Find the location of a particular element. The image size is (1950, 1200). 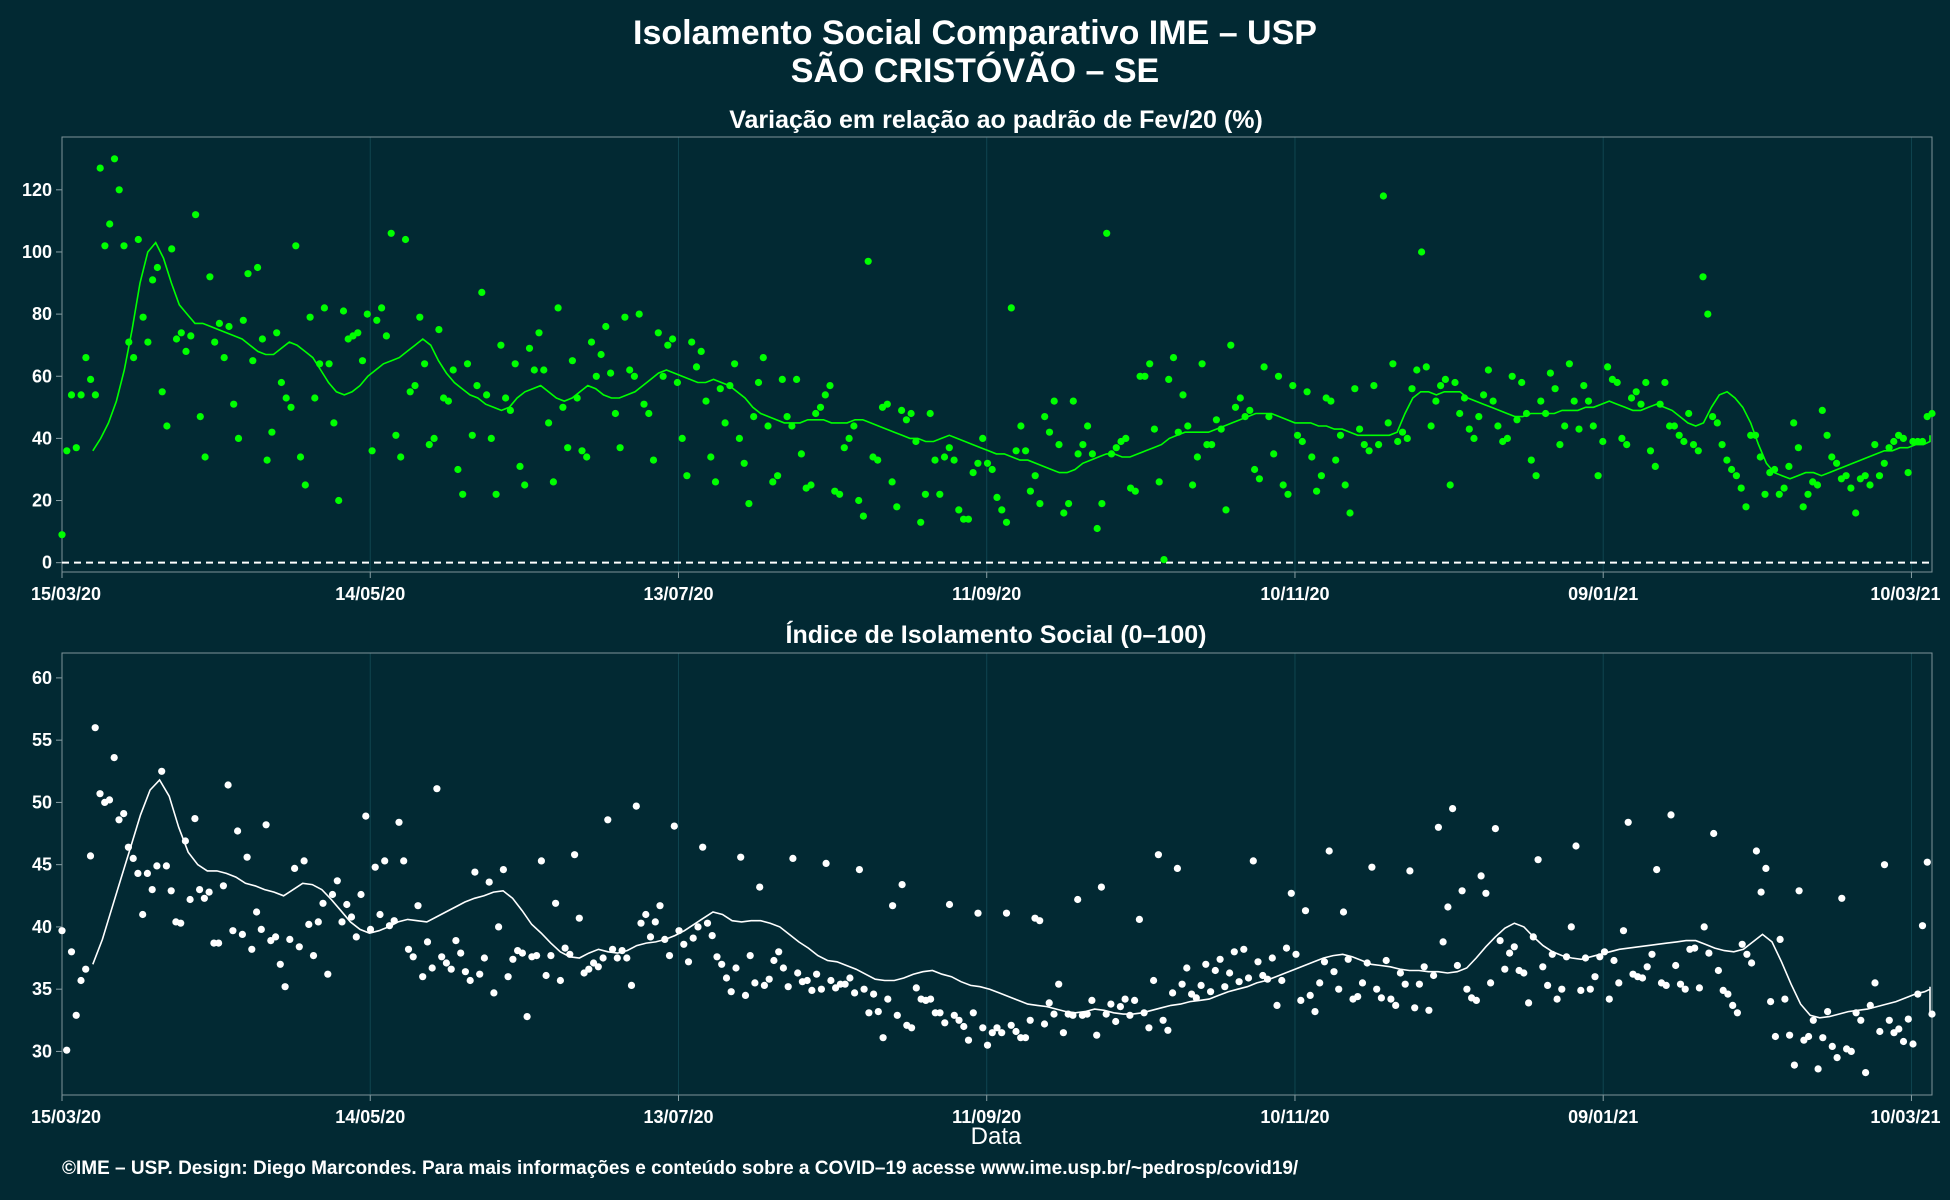

x-tick-label: 13/07/20 is located at coordinates (678, 594).